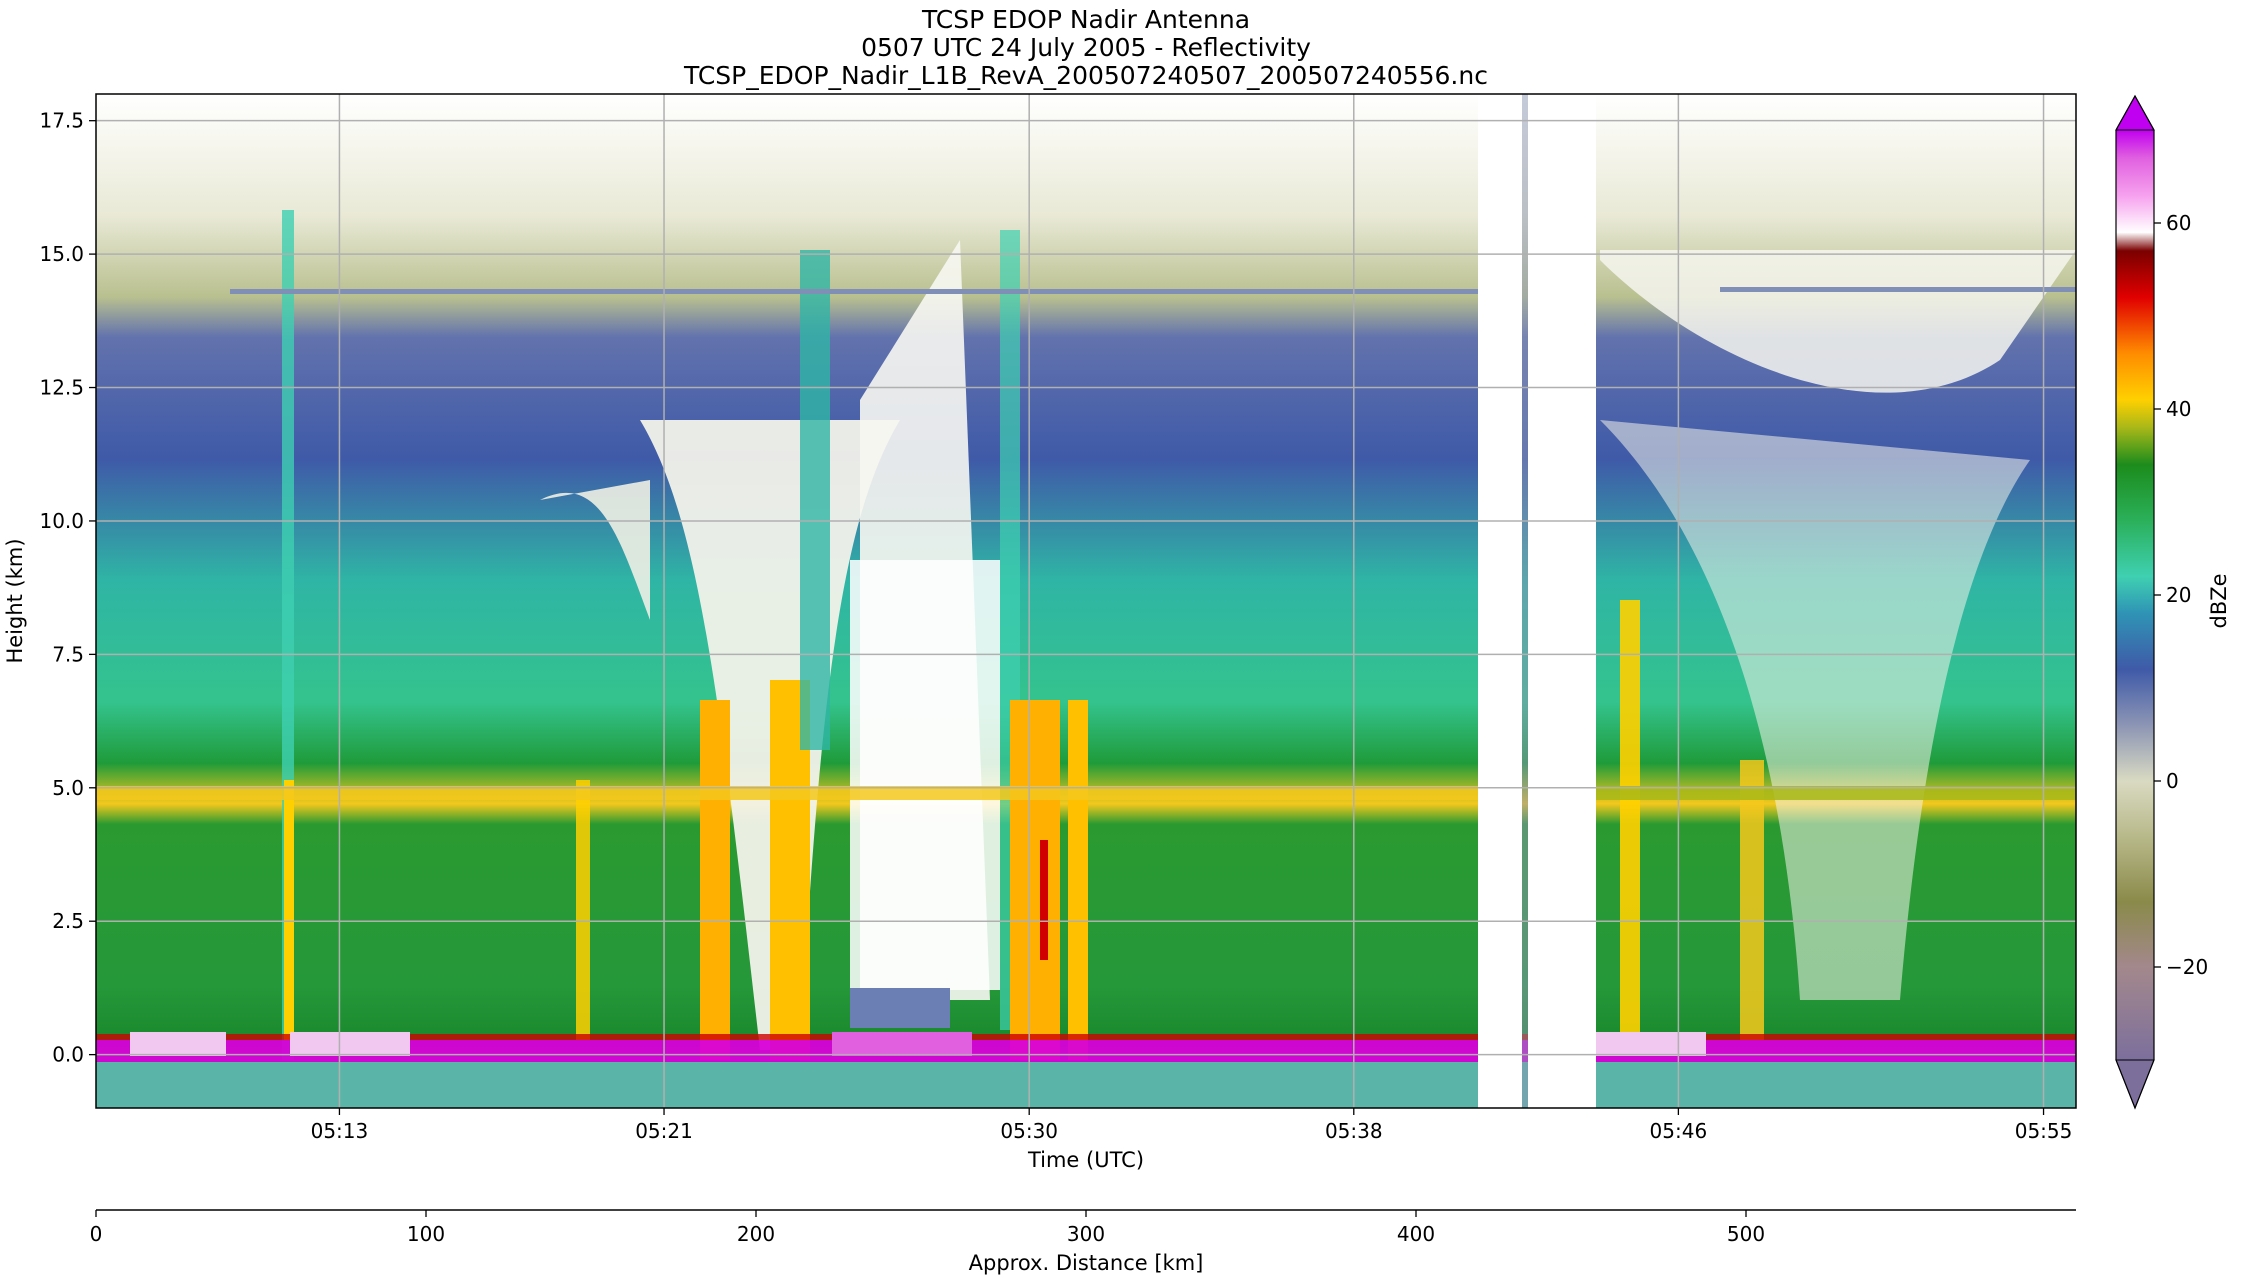 The height and width of the screenshot is (1279, 2250). I want to click on distance-tick-label: 400, so click(1416, 1234).